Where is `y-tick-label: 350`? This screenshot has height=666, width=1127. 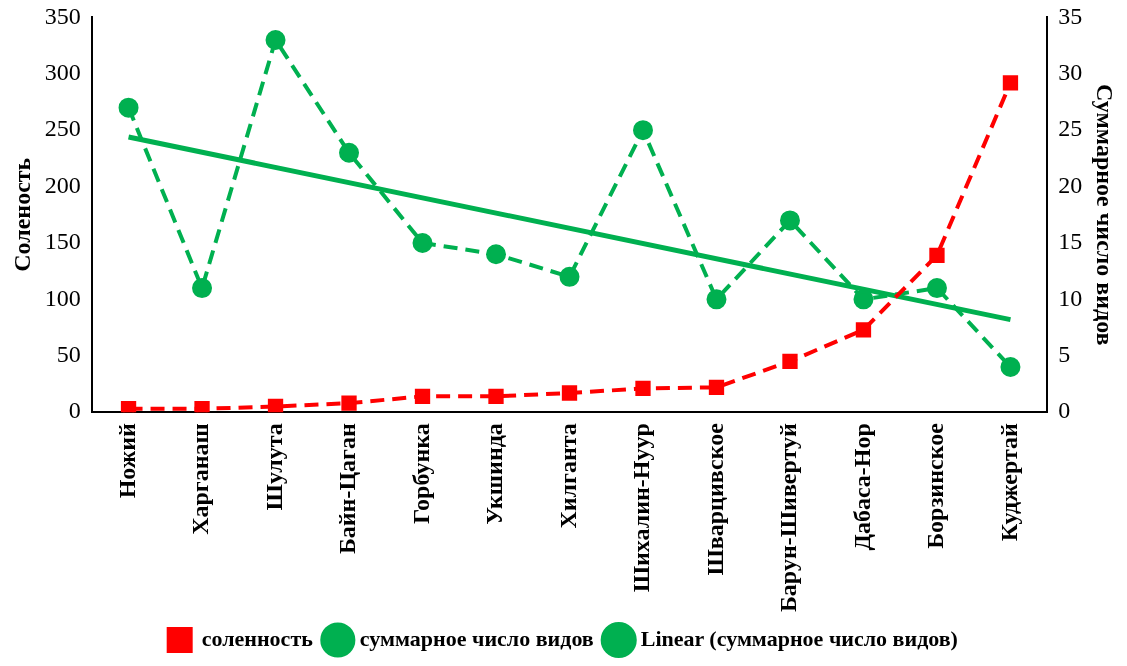 y-tick-label: 350 is located at coordinates (62, 15).